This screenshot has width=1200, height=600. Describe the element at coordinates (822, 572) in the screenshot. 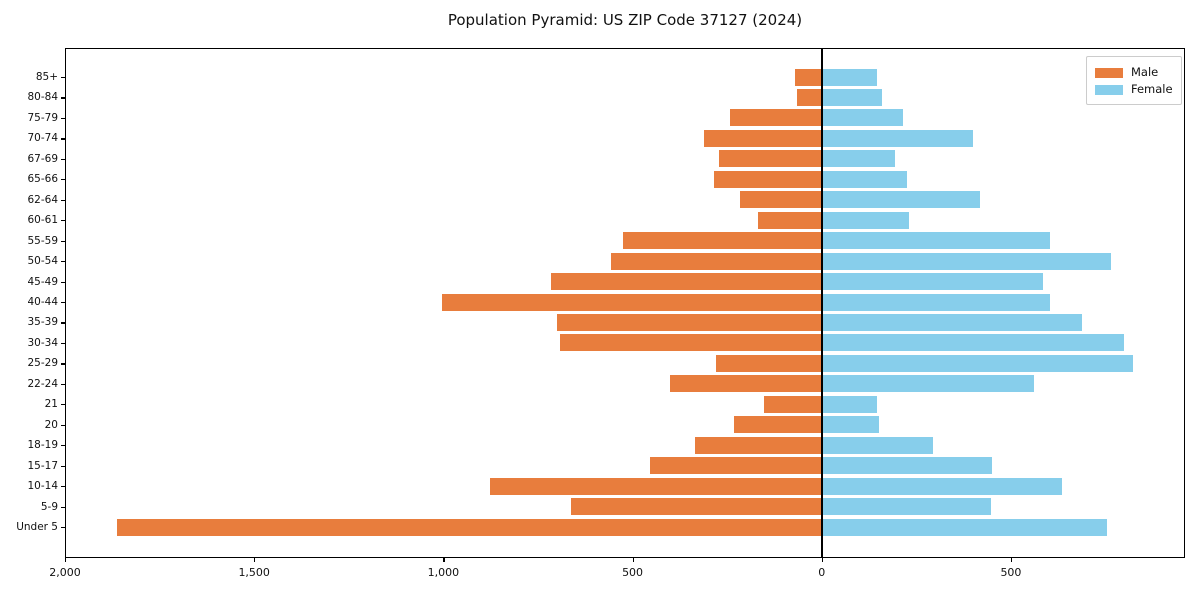

I see `x-tick-label: 0` at that location.